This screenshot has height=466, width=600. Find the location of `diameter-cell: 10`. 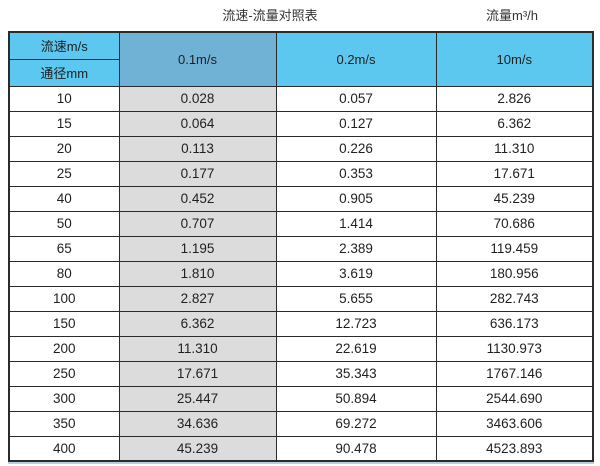

diameter-cell: 10 is located at coordinates (64, 98).